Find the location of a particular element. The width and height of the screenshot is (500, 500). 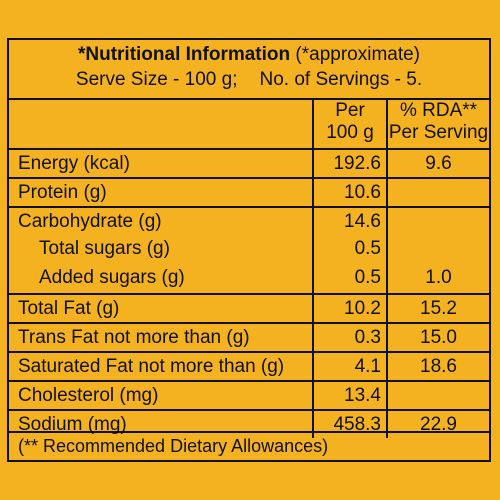

table-row: Trans Fat not more than (g) 0.3 15.0 is located at coordinates (249, 336).